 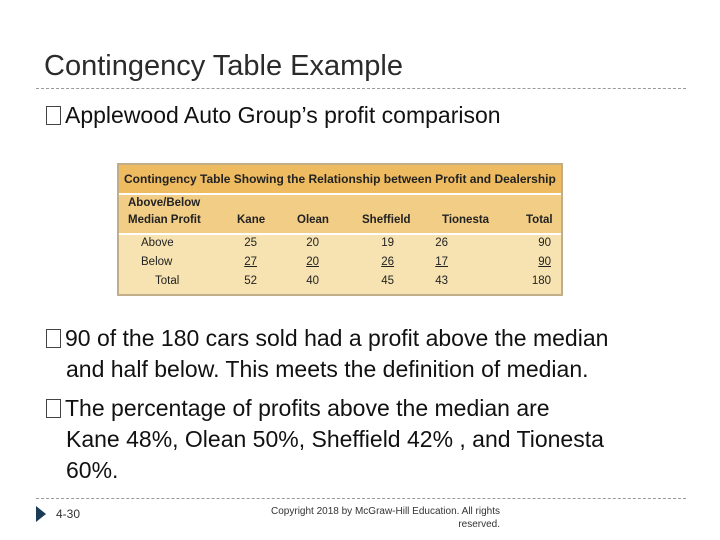 What do you see at coordinates (361, 88) in the screenshot?
I see `title-divider` at bounding box center [361, 88].